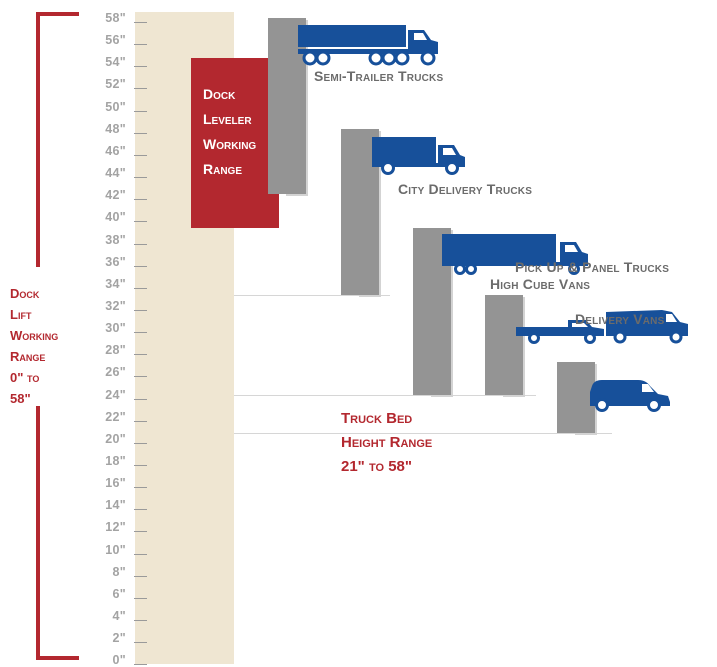 The height and width of the screenshot is (667, 717). What do you see at coordinates (227, 119) in the screenshot?
I see `dock-leveler-line-2: Leveler` at bounding box center [227, 119].